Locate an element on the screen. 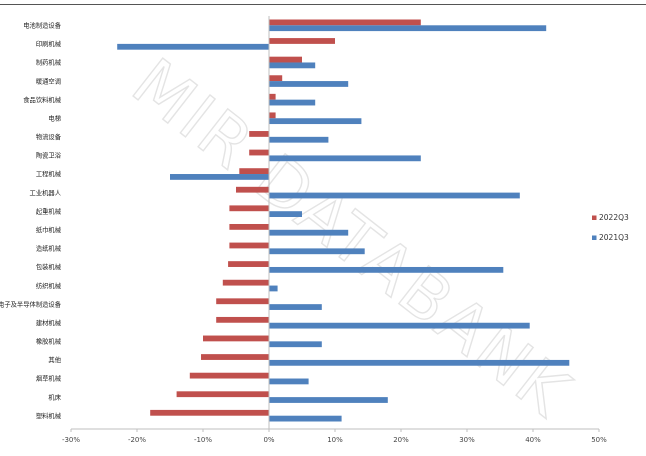 The height and width of the screenshot is (456, 646). category-label-9: 工业机器人 is located at coordinates (46, 192).